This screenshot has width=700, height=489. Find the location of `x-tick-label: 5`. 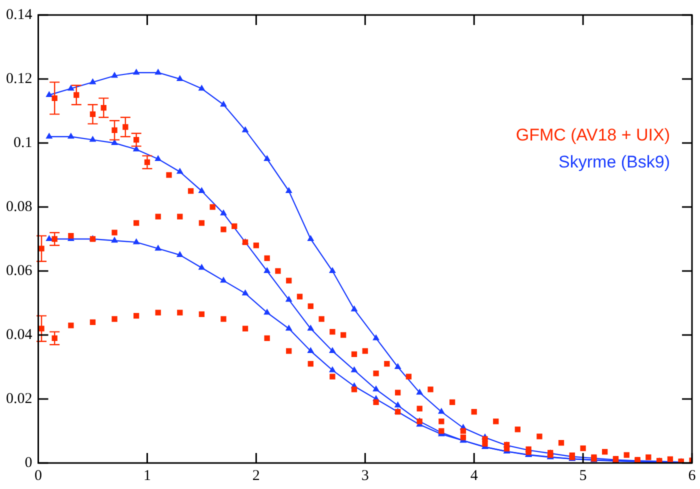

x-tick-label: 5 is located at coordinates (583, 476).